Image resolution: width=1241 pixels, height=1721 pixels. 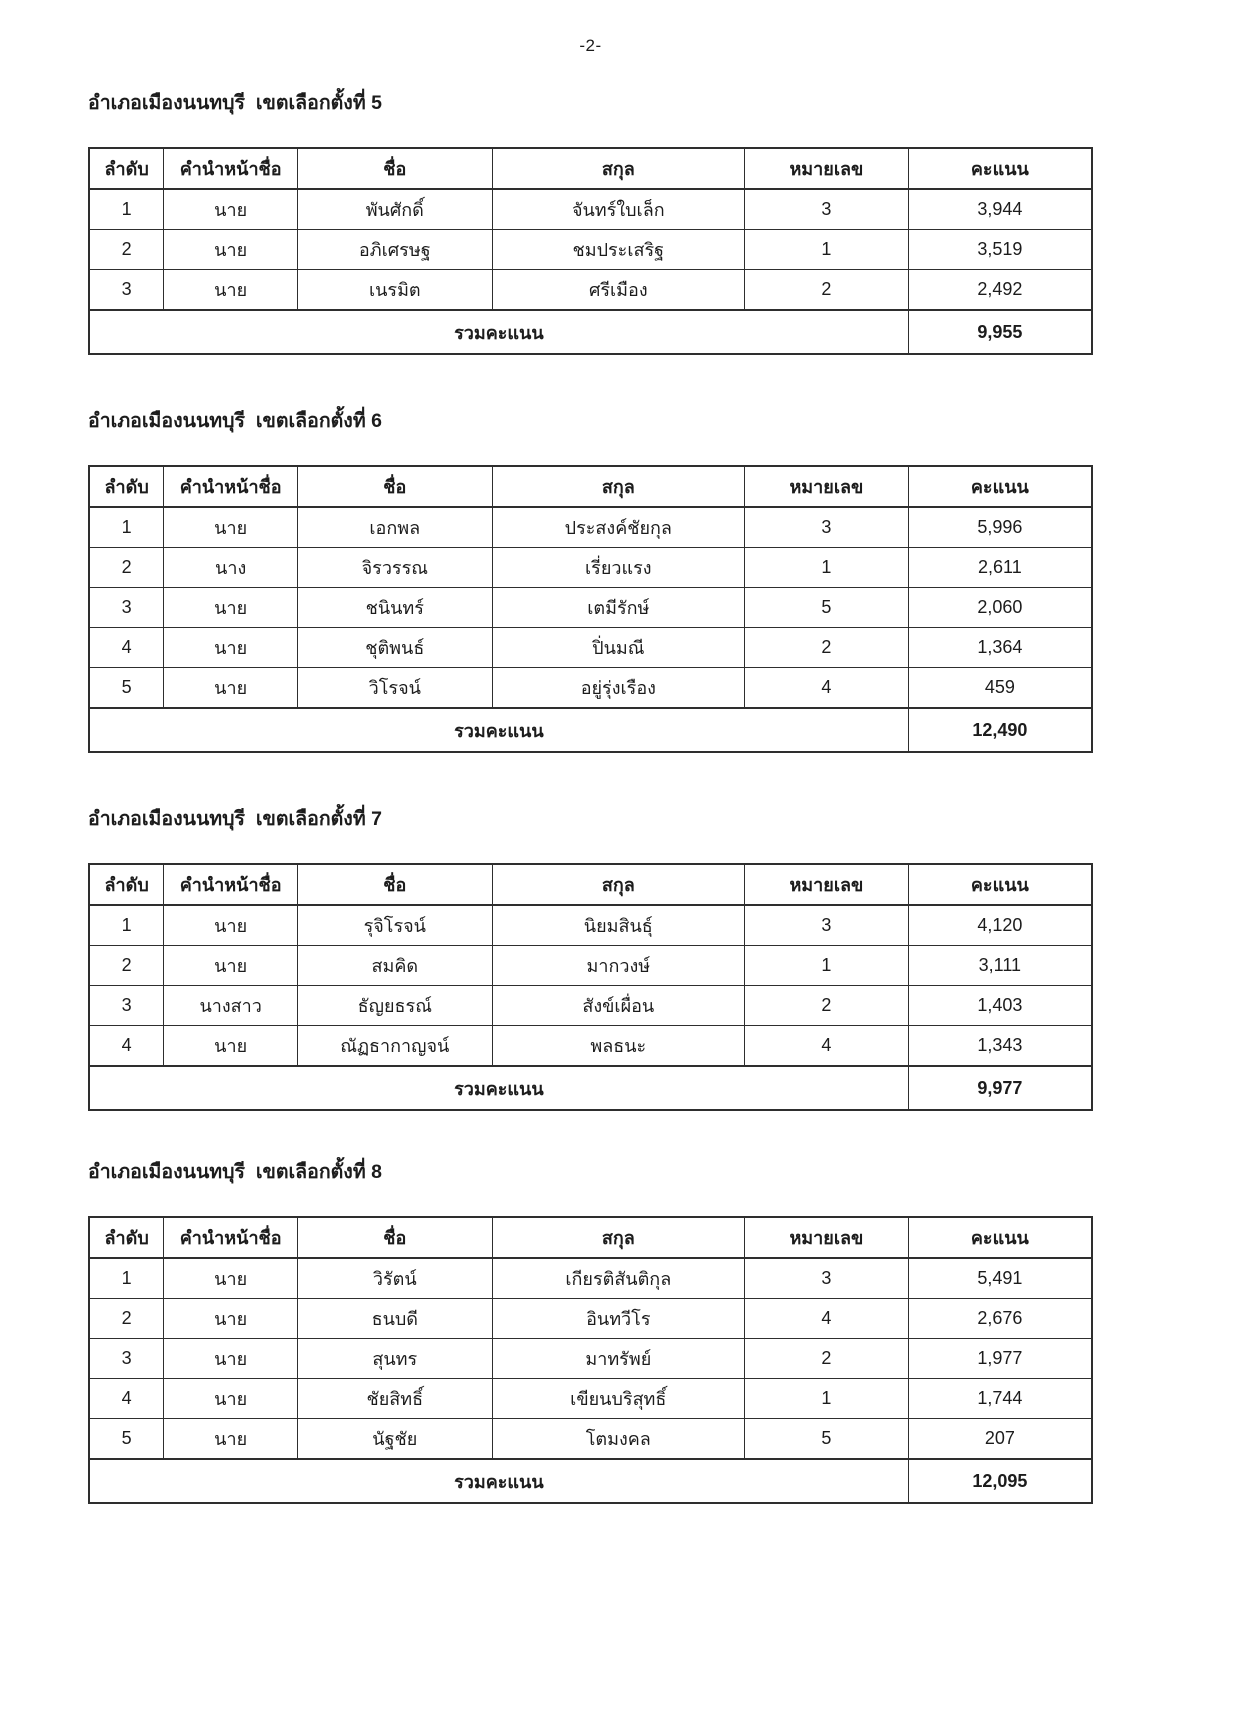 What do you see at coordinates (1000, 1318) in the screenshot?
I see `votes-cell: 2,676` at bounding box center [1000, 1318].